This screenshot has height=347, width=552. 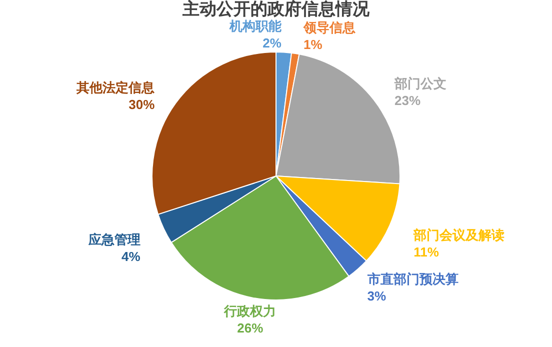 I want to click on slice-label: 部门会议及解读, so click(x=458, y=235).